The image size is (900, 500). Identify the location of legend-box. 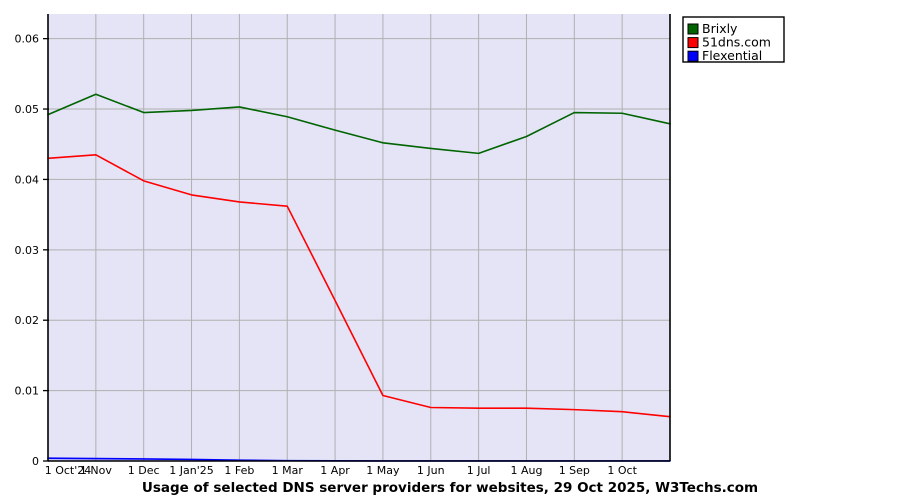
(733, 39).